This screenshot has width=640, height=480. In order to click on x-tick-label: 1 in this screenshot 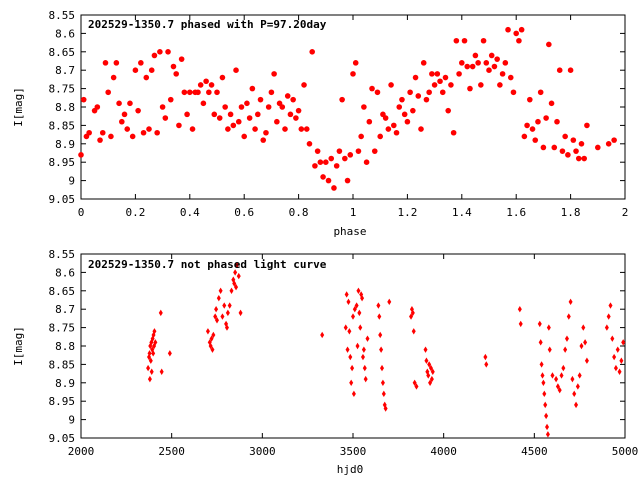, I will do `click(353, 212)`.